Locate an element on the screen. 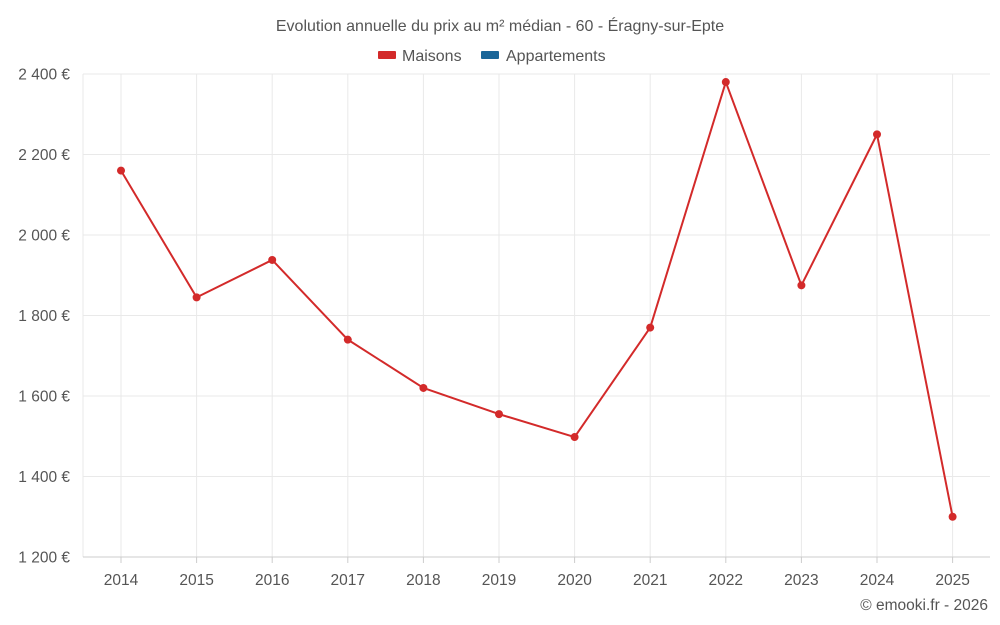 The width and height of the screenshot is (1000, 625). legend-swatch-appartements is located at coordinates (490, 55).